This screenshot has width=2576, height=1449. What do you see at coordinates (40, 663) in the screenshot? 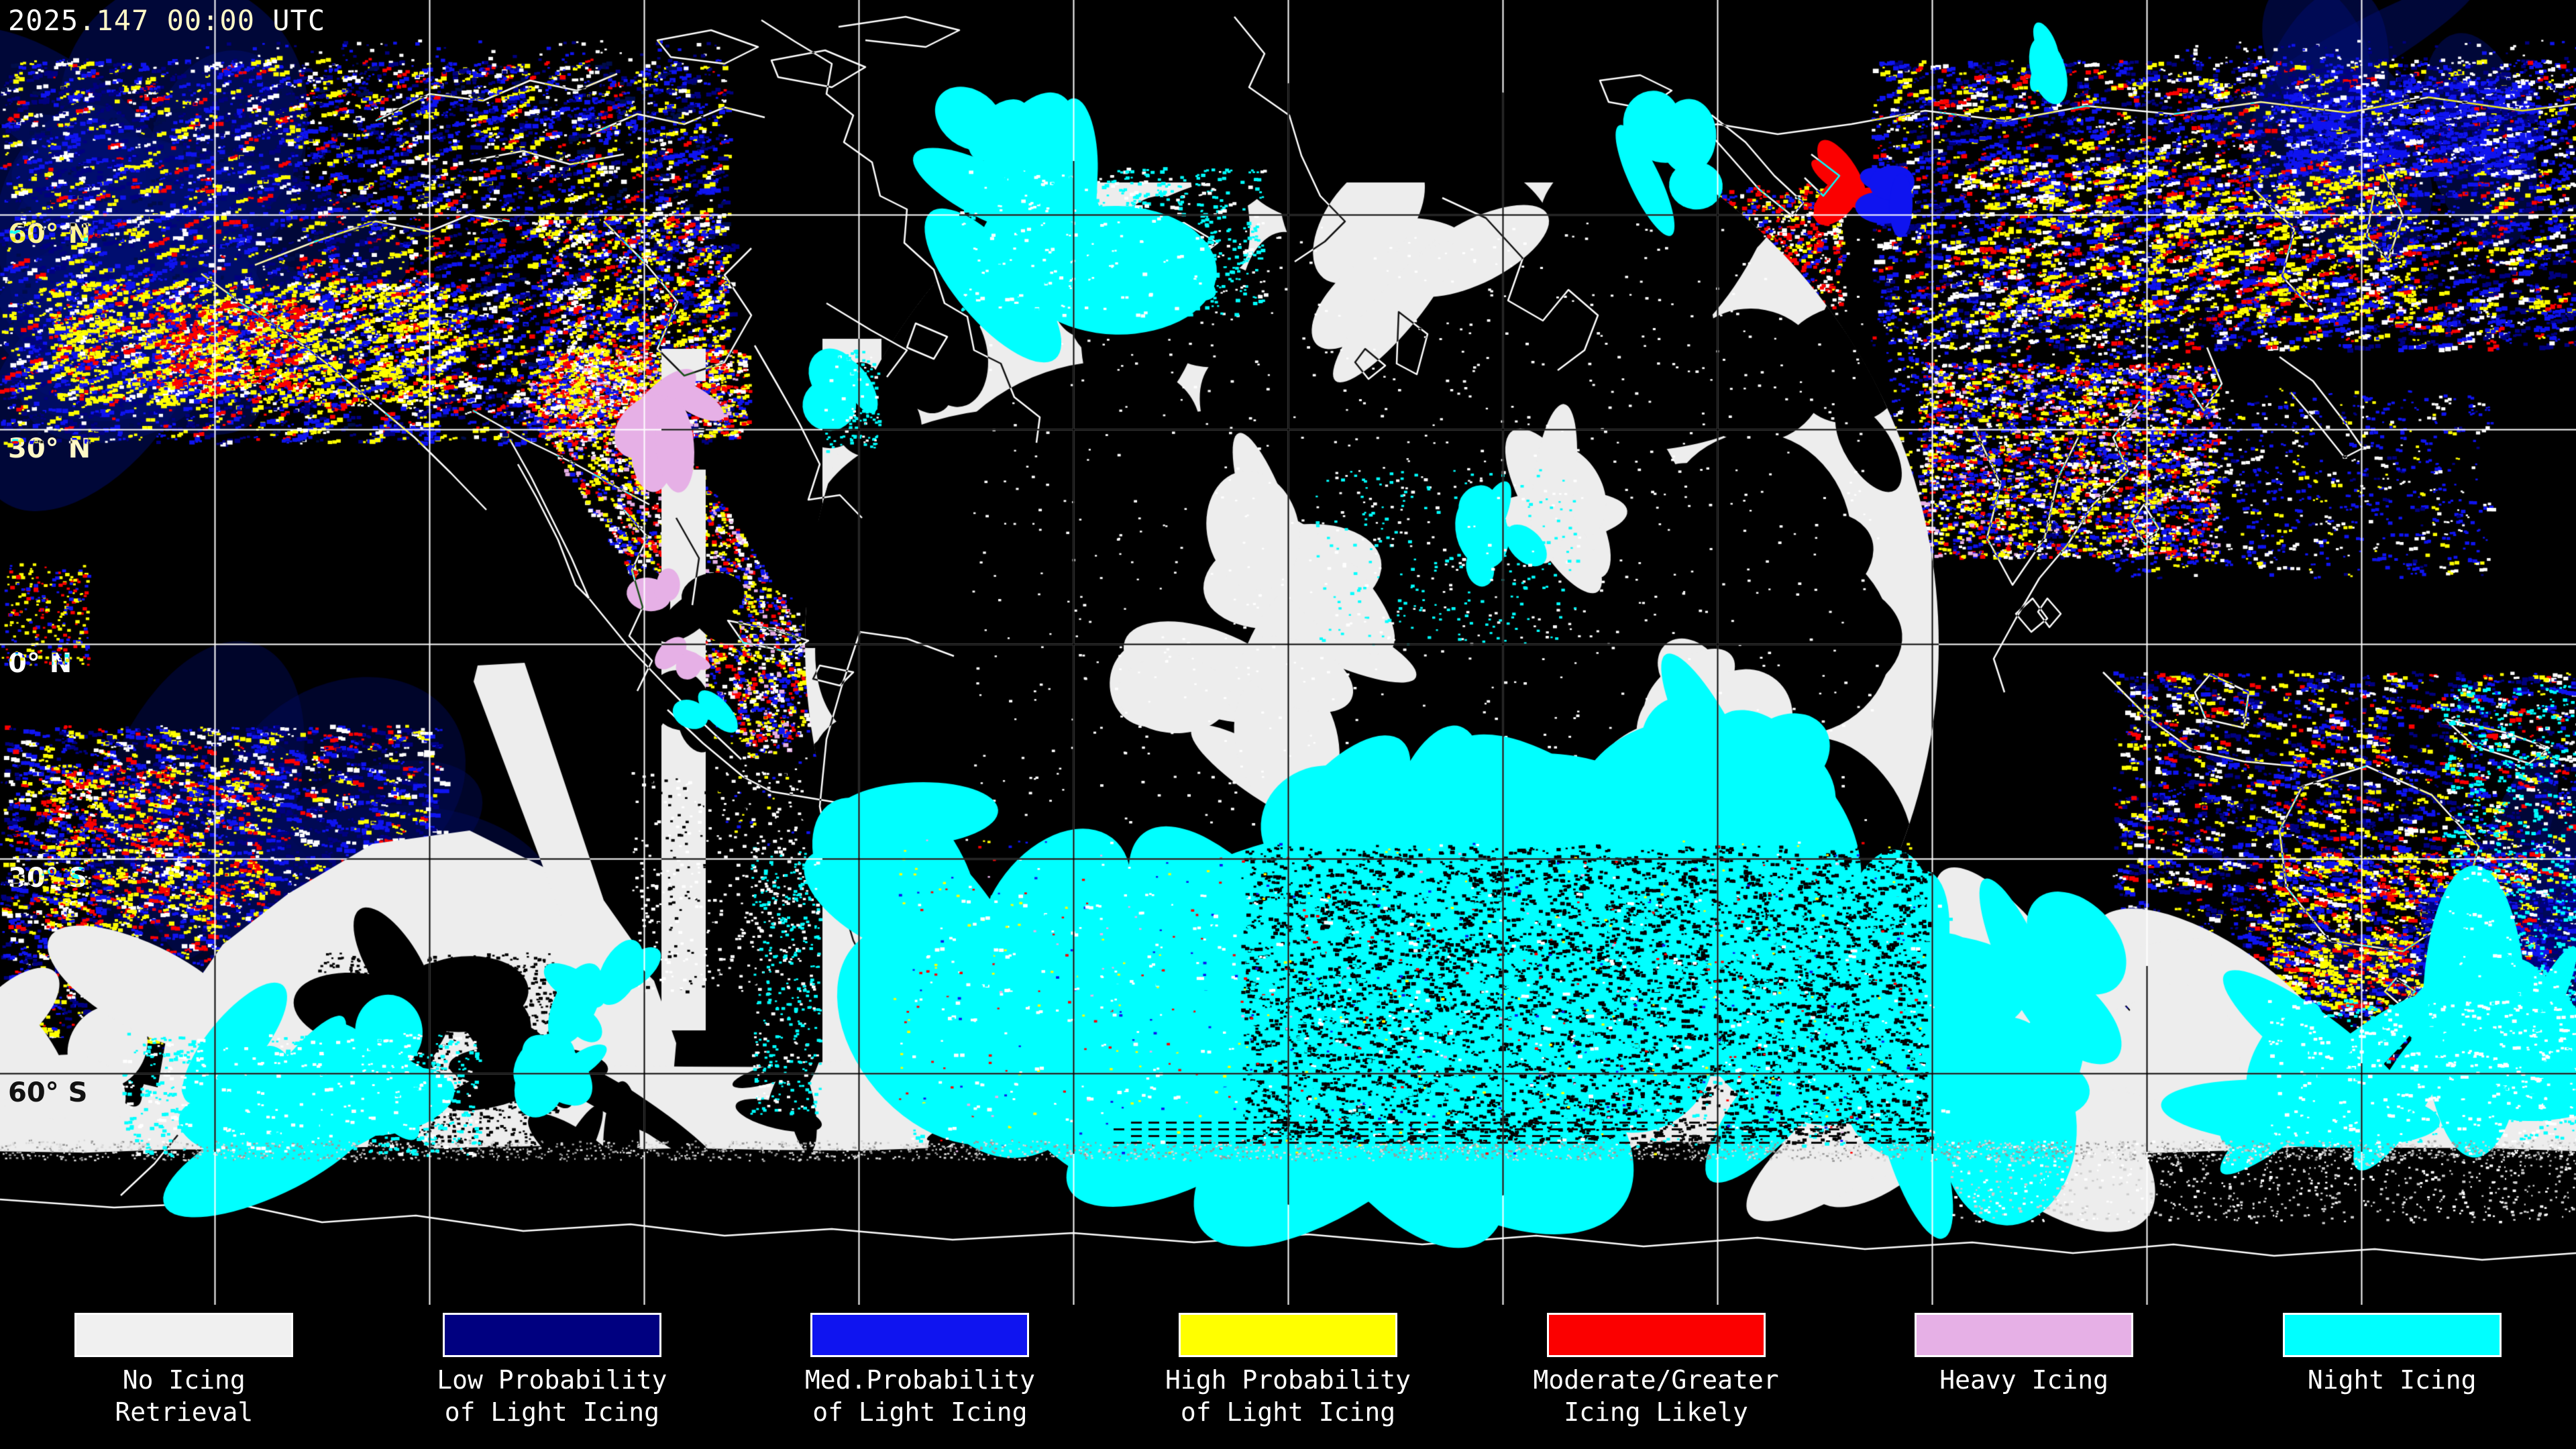
I see `lat-label-0-n: 0° N` at bounding box center [40, 663].